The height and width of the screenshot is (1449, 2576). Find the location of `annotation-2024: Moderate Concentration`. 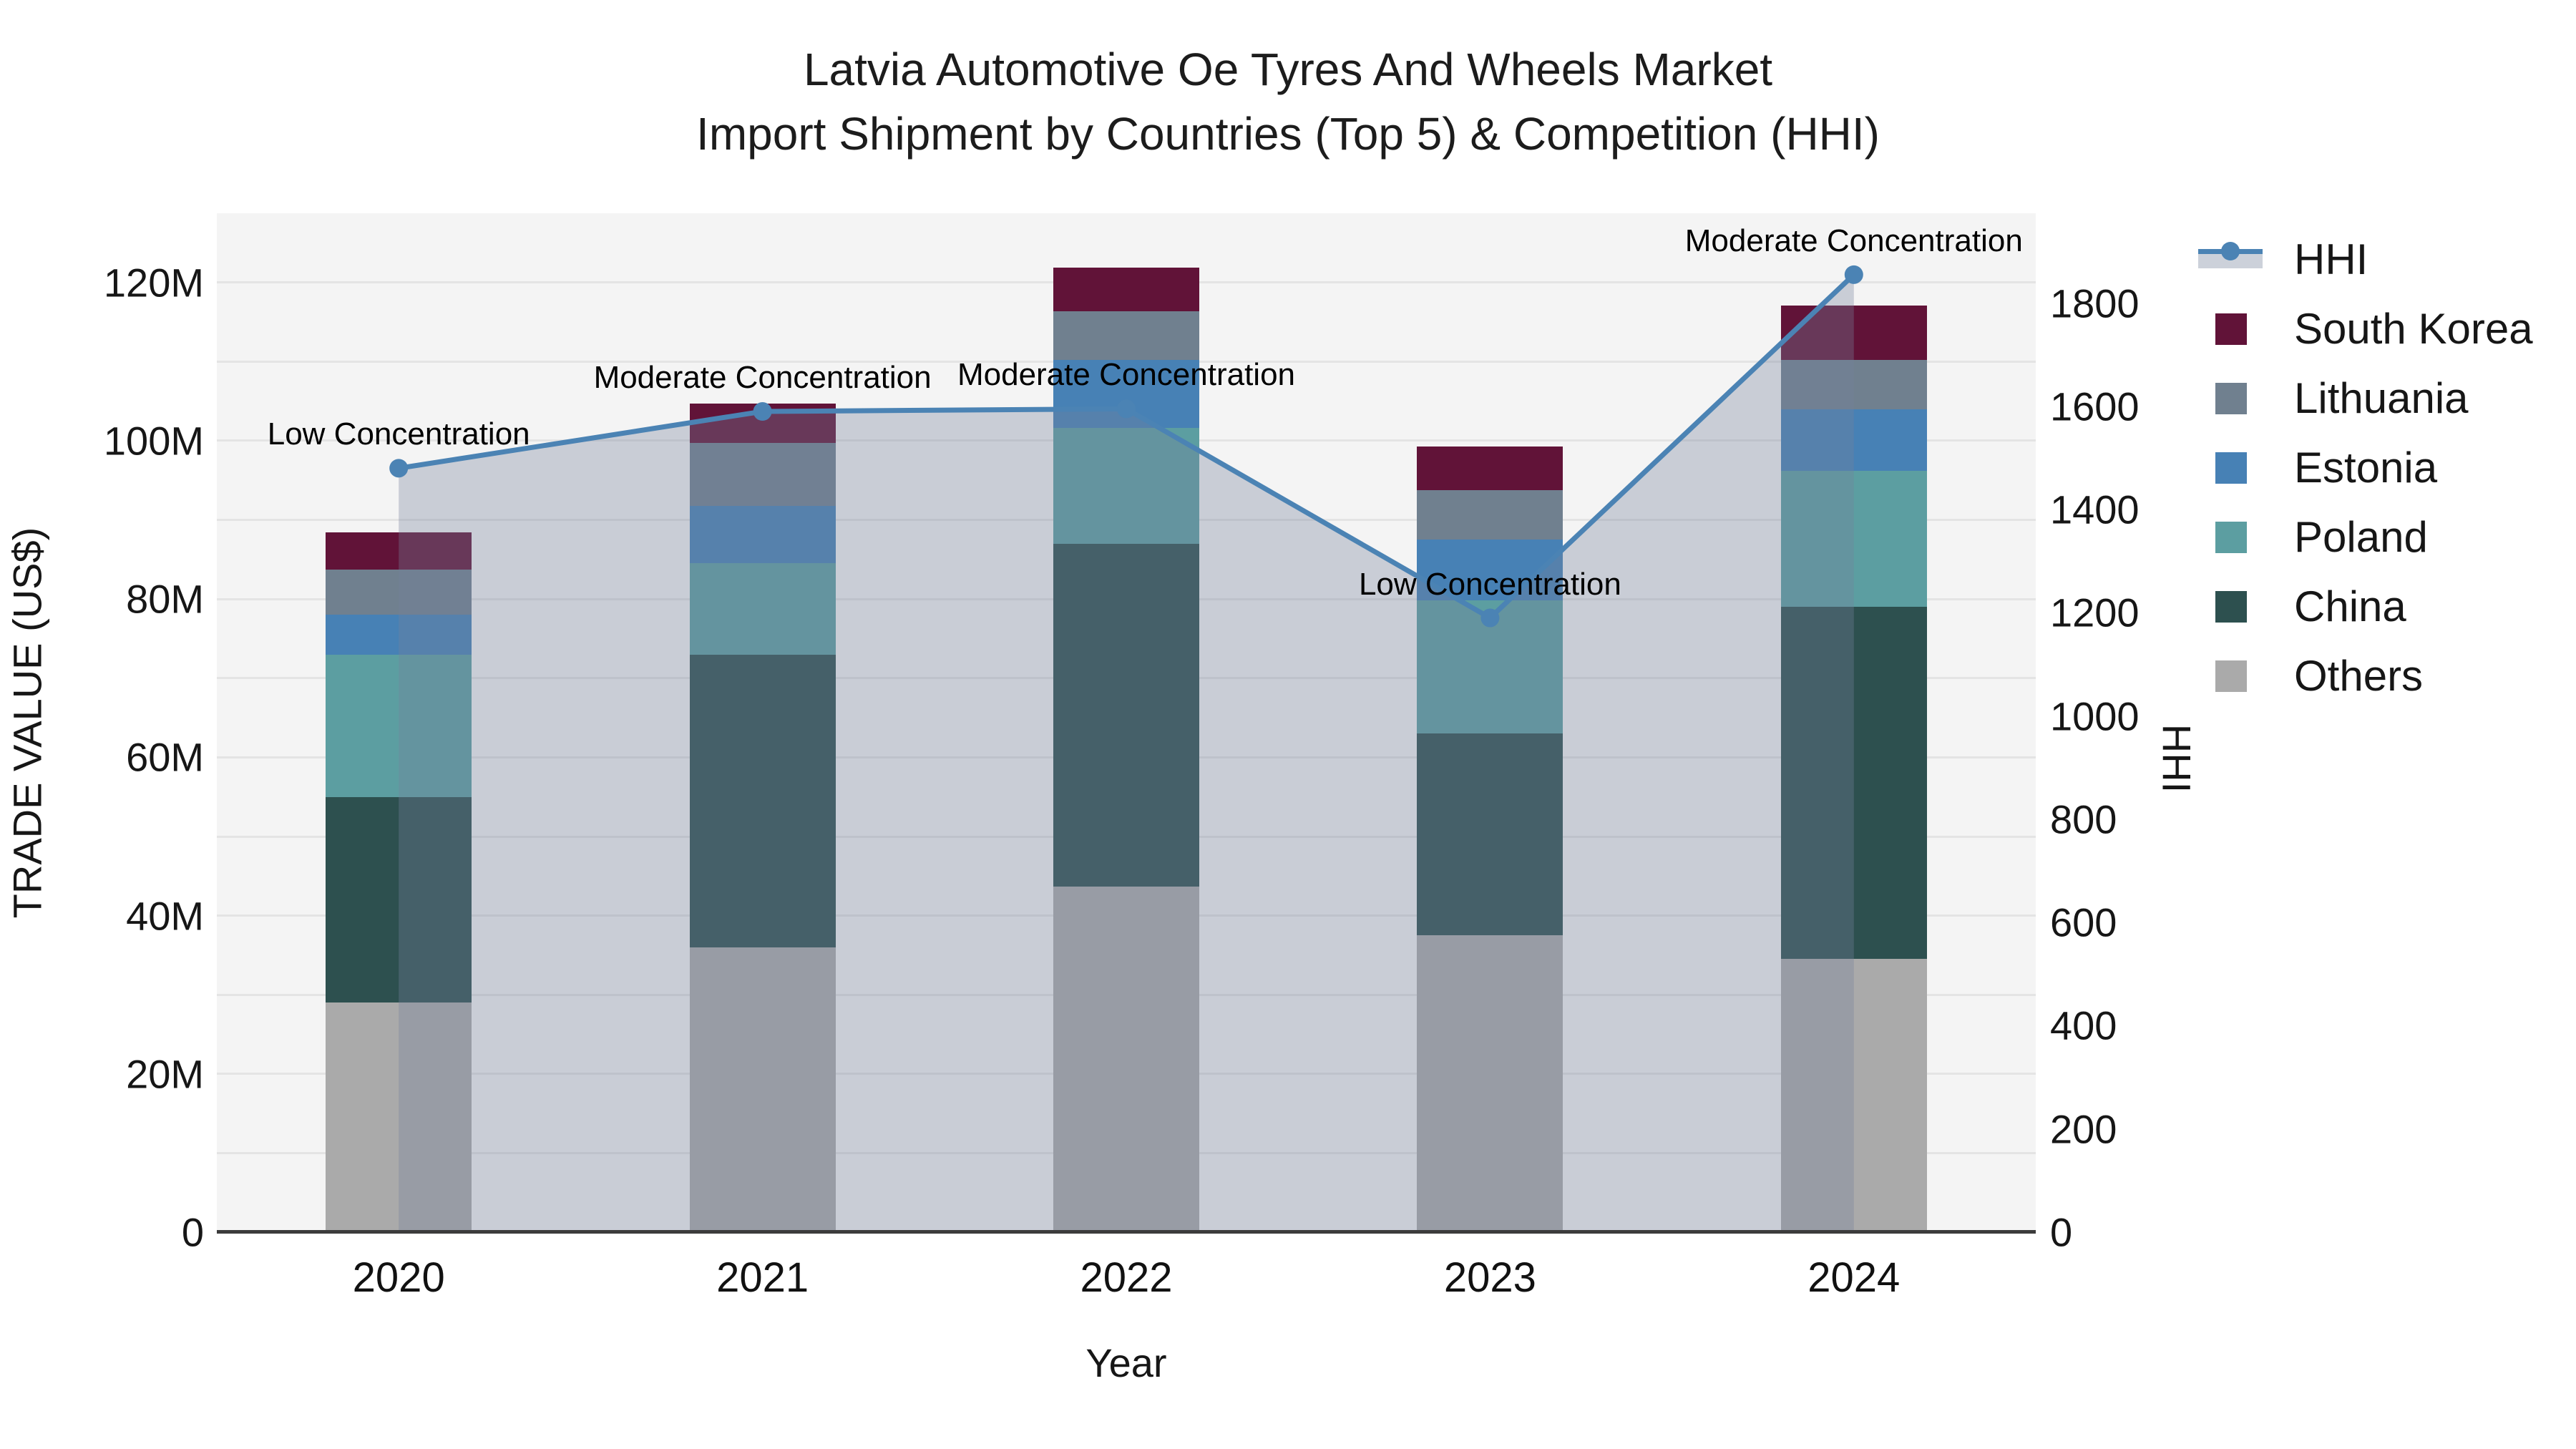

annotation-2024: Moderate Concentration is located at coordinates (1853, 240).